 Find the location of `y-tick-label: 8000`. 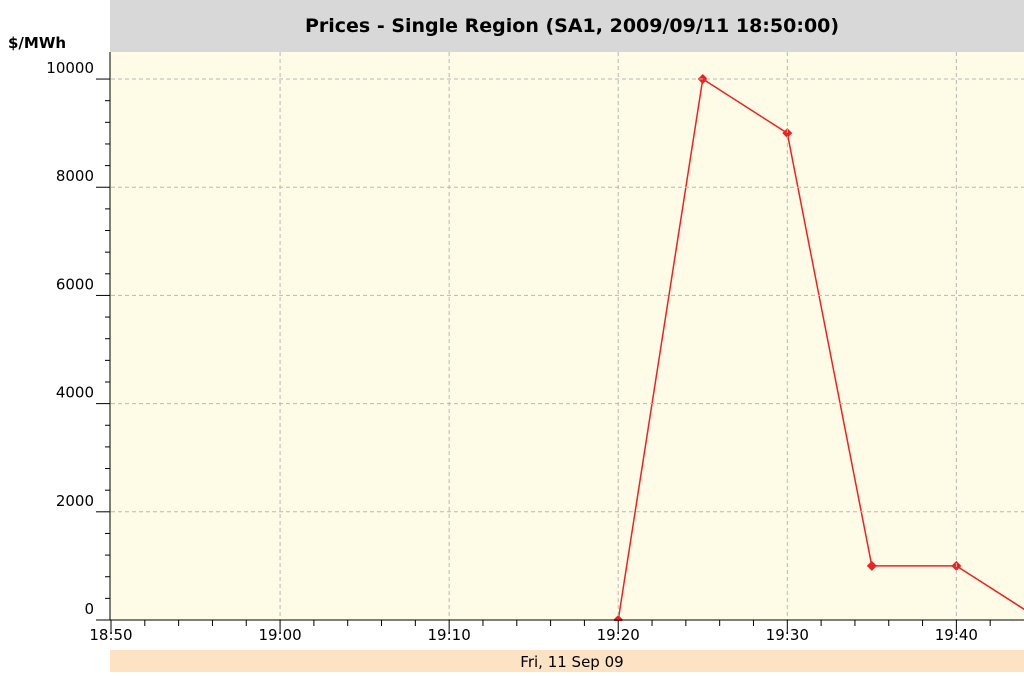

y-tick-label: 8000 is located at coordinates (75, 176).